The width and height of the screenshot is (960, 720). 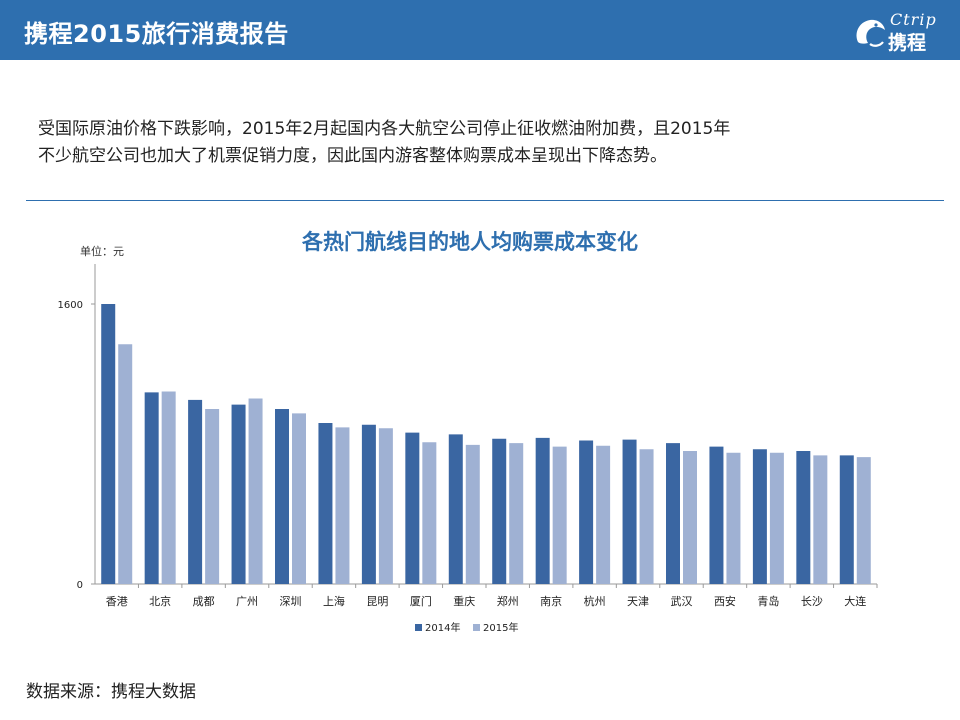 What do you see at coordinates (418, 627) in the screenshot?
I see `legend-swatch-2014` at bounding box center [418, 627].